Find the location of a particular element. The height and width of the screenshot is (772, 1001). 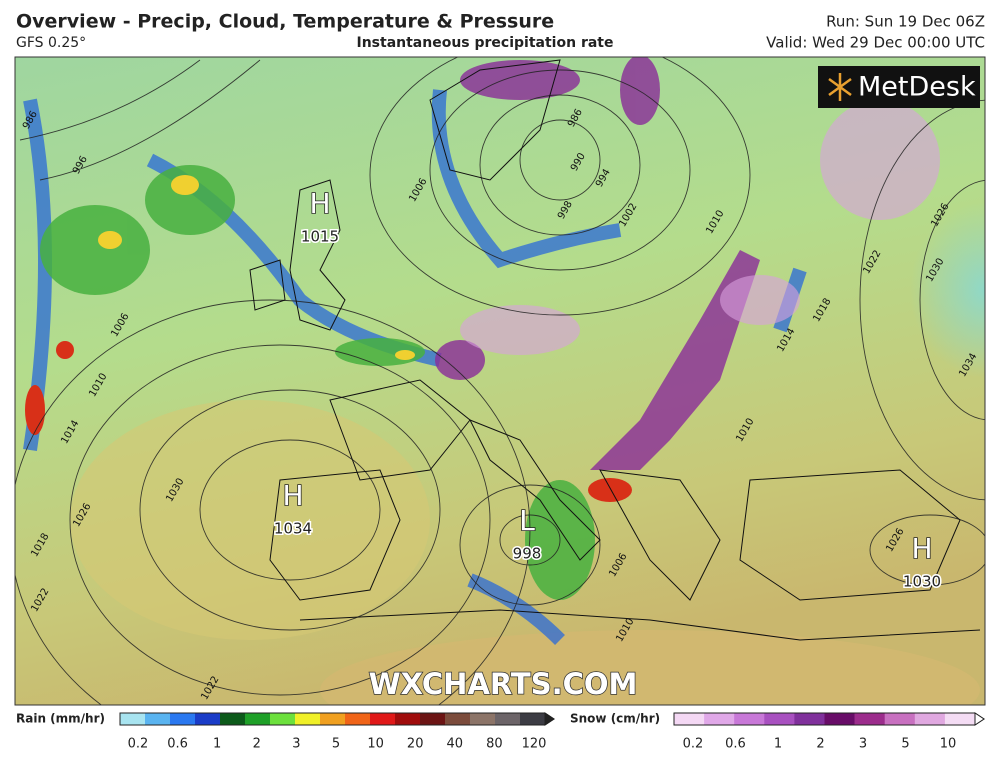

pressure-symbol: L is located at coordinates (527, 520).